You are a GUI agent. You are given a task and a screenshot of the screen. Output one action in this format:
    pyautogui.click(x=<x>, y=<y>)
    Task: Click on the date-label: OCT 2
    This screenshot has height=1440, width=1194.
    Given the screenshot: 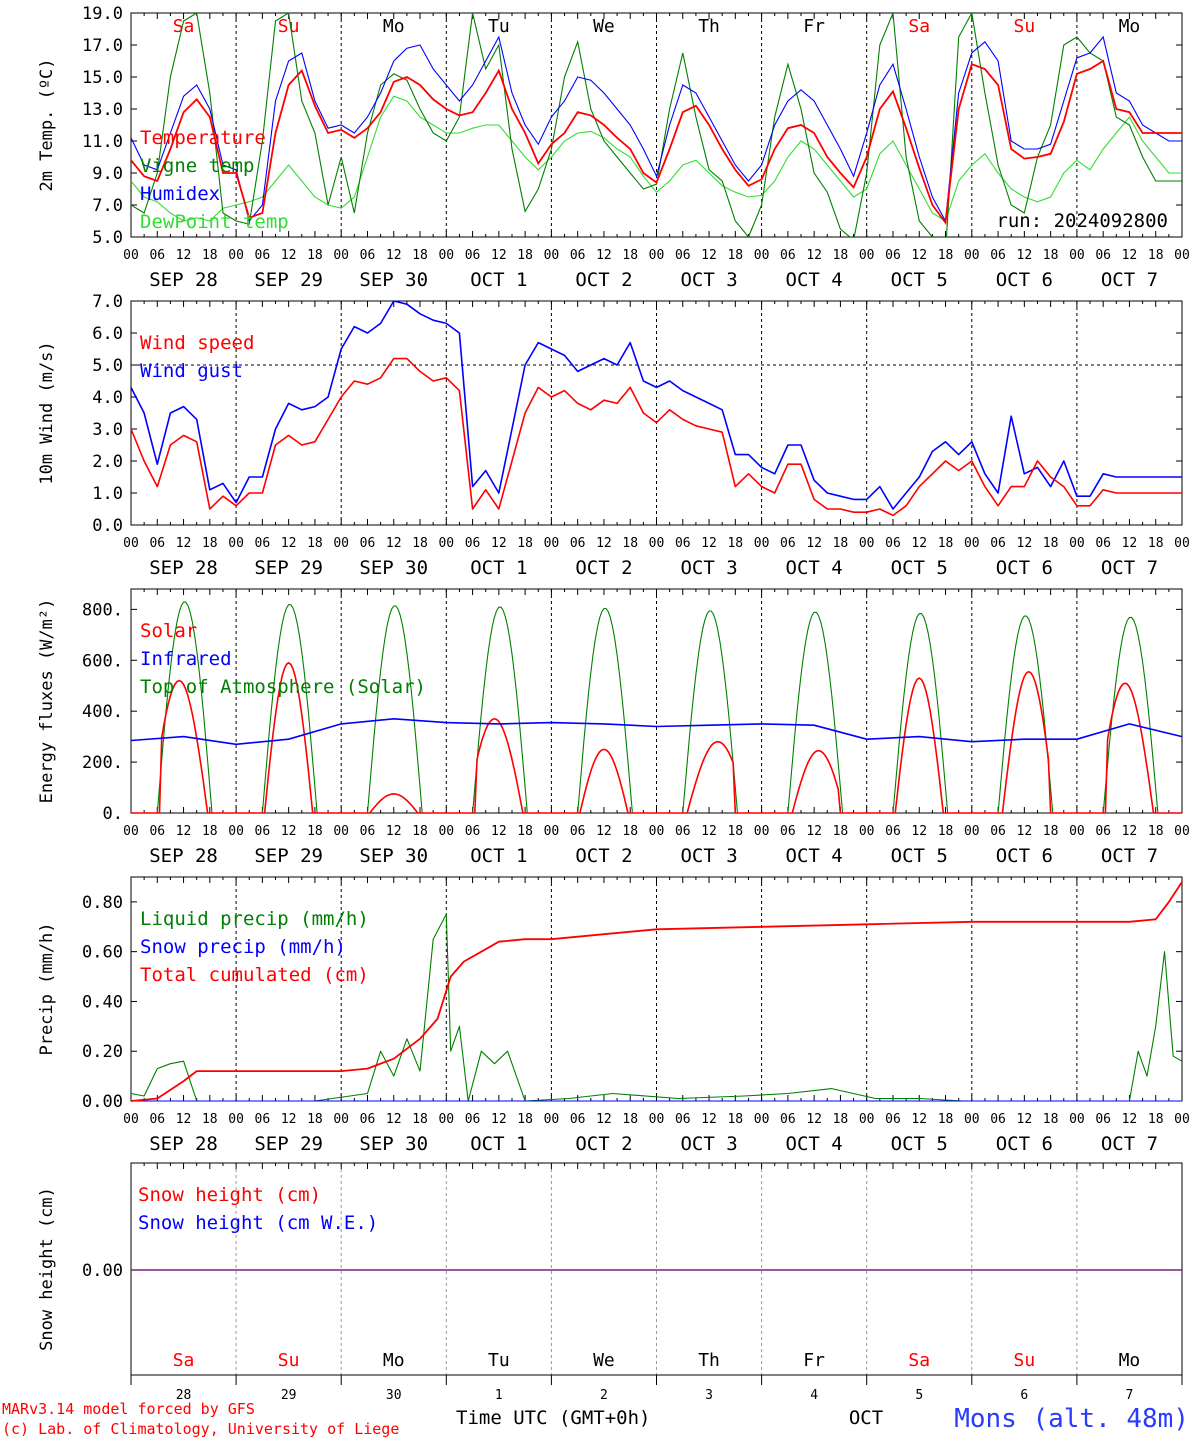 What is the action you would take?
    pyautogui.click(x=603, y=856)
    